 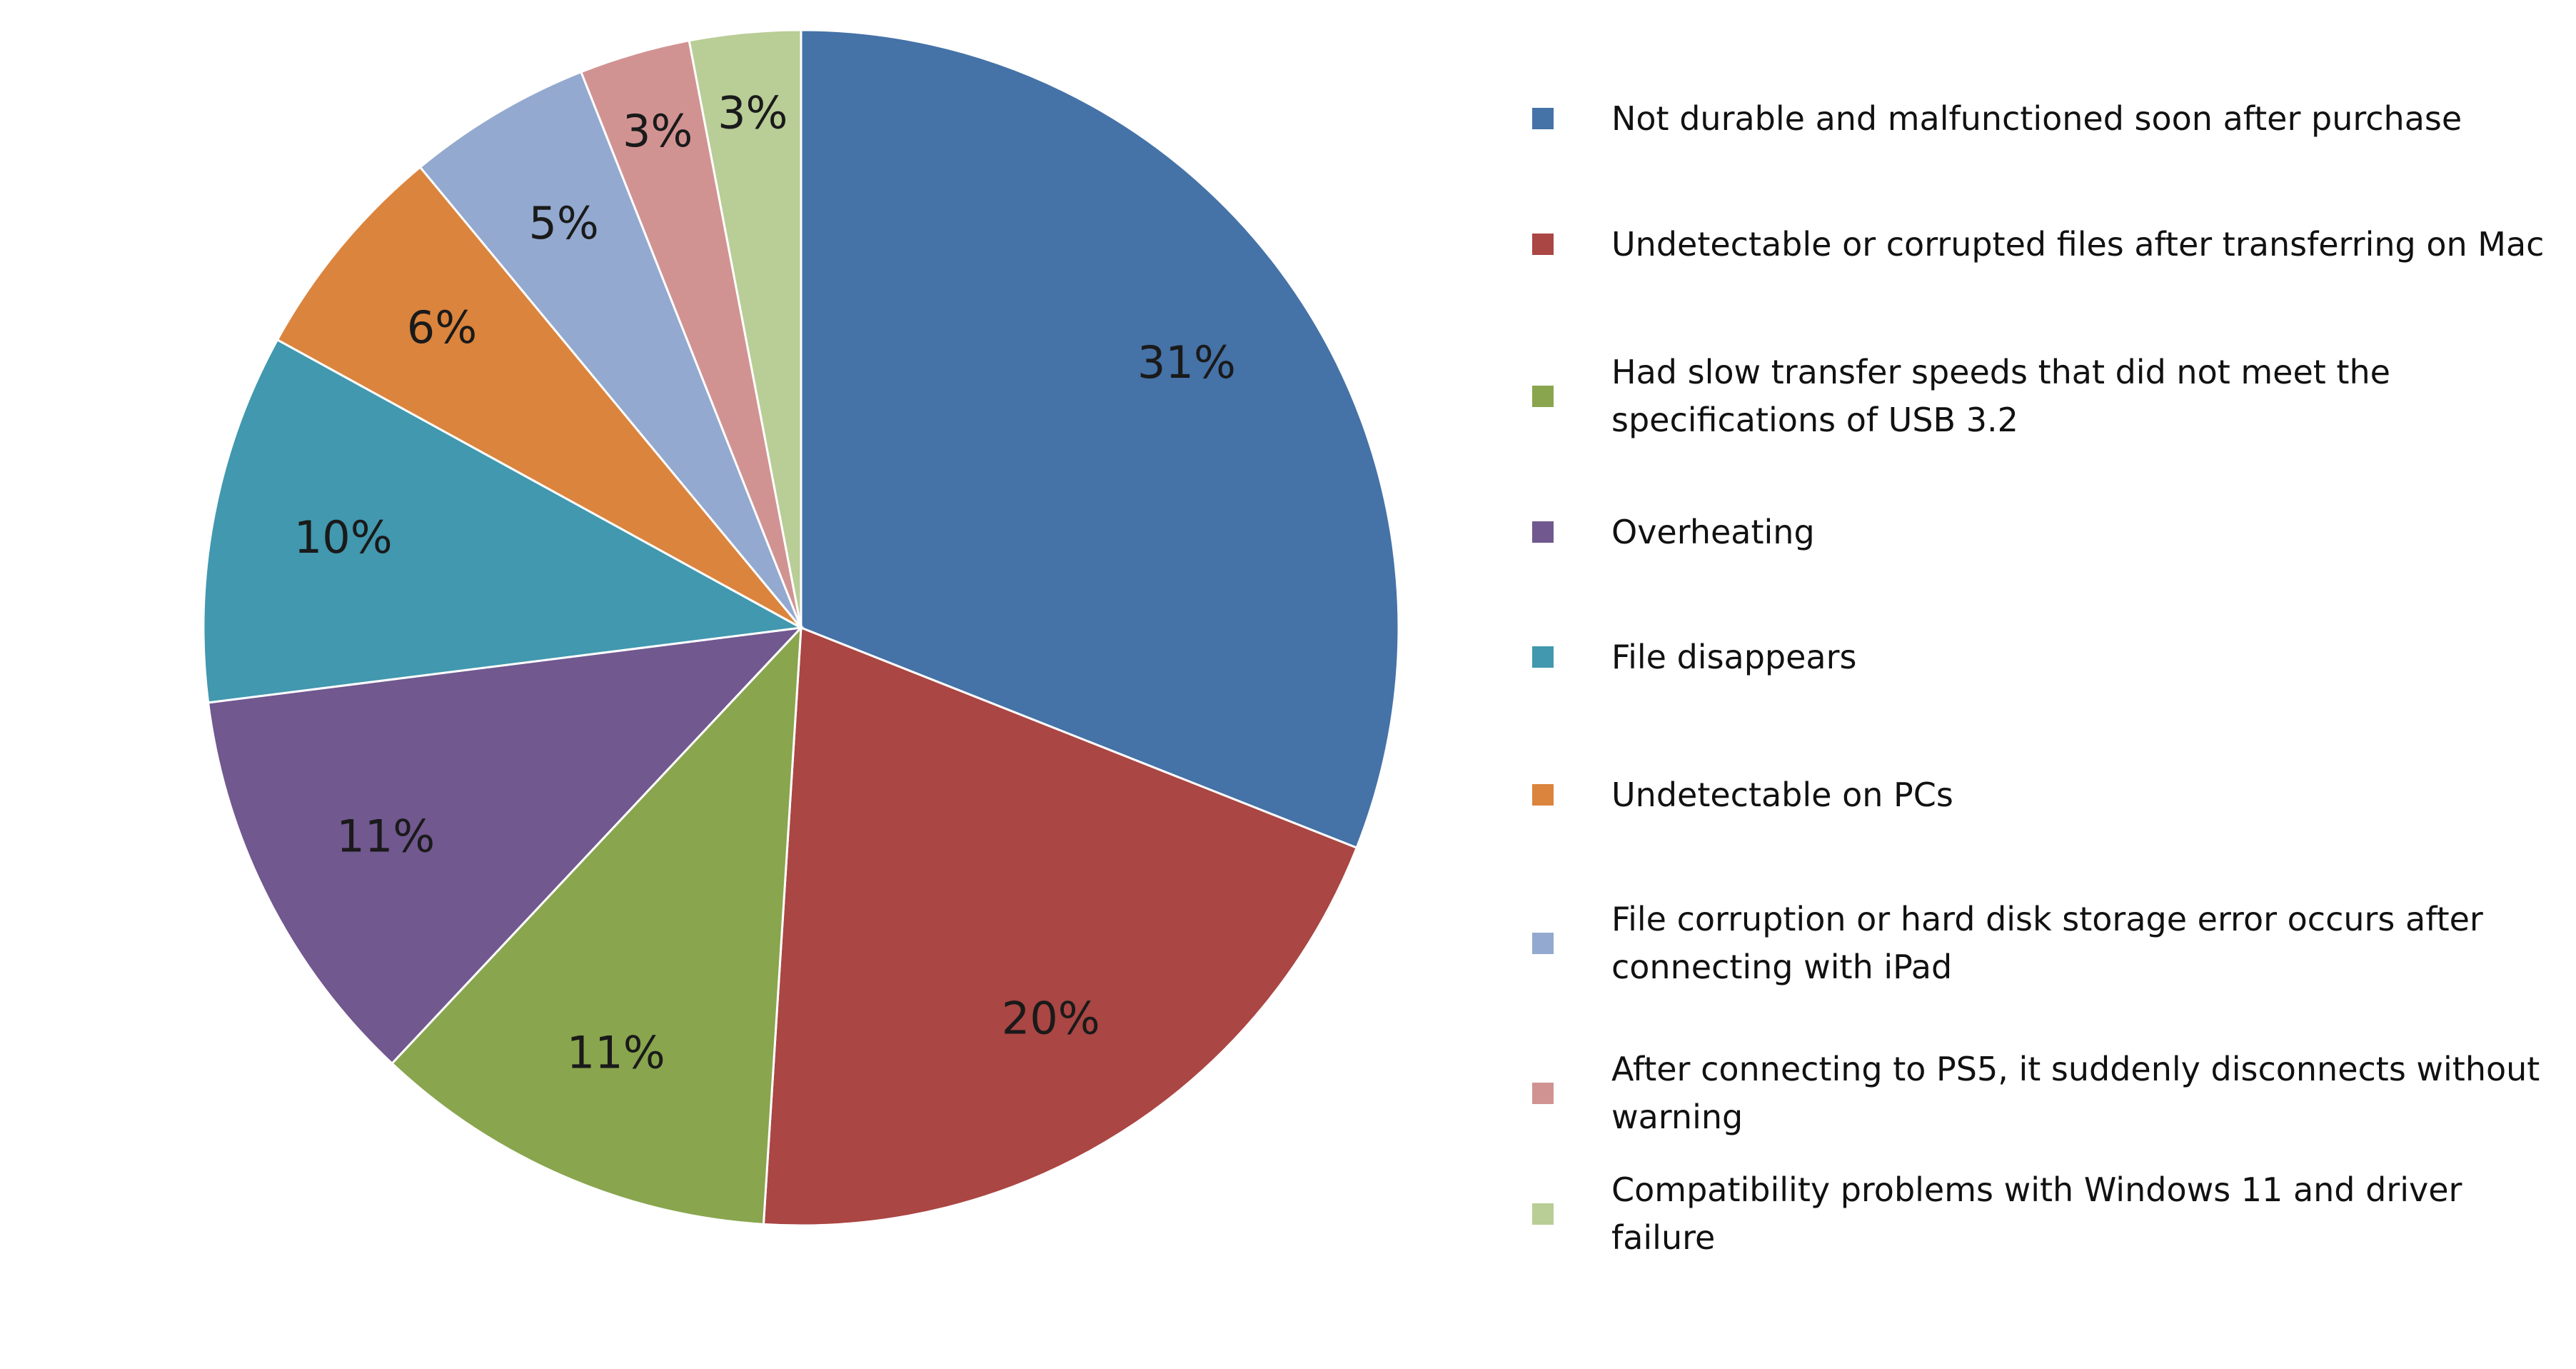 I want to click on data-label: 5%, so click(x=563, y=223).